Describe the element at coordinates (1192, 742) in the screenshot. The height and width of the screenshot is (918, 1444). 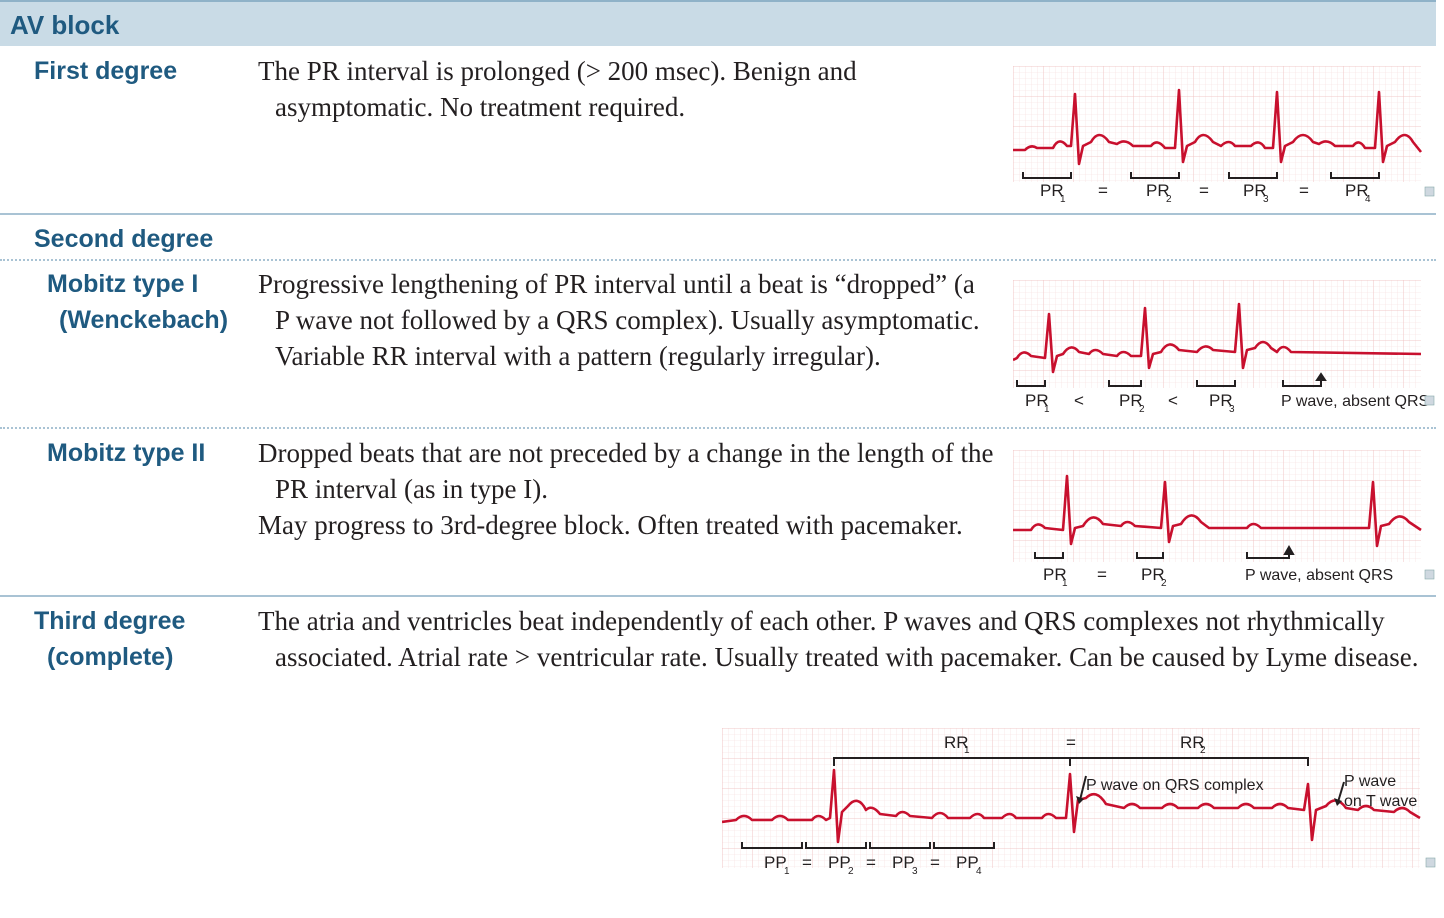
I see `rr2-label: RR` at that location.